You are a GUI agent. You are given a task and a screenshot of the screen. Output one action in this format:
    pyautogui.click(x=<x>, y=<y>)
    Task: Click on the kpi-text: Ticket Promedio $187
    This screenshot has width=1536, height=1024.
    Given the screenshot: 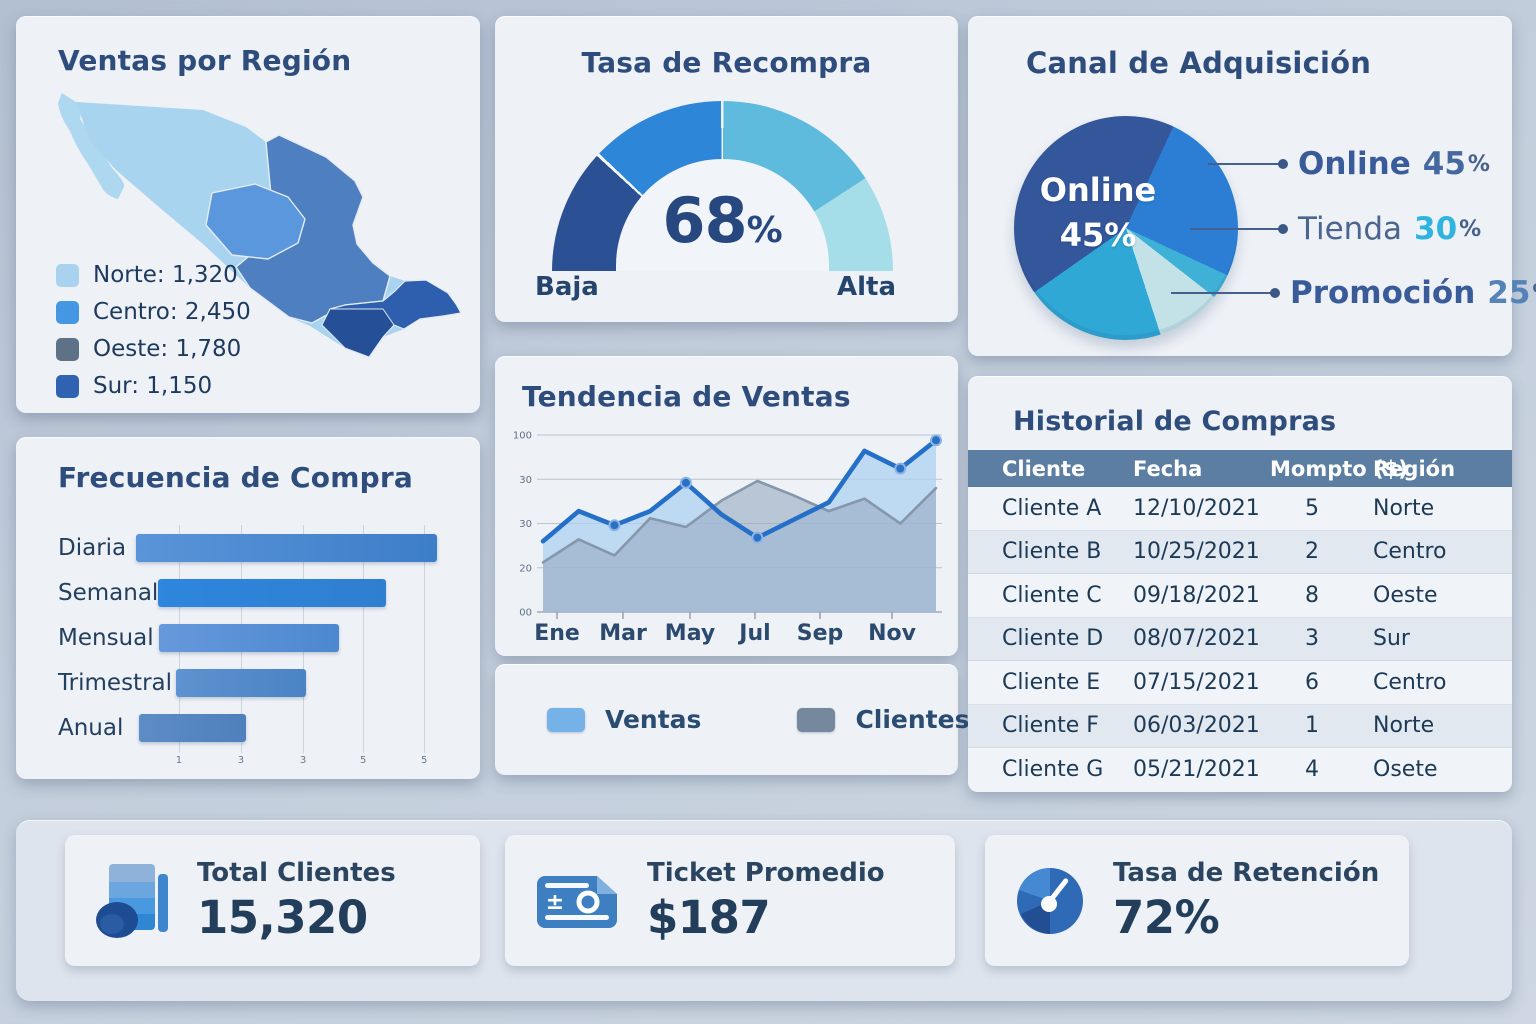 What is the action you would take?
    pyautogui.click(x=766, y=901)
    